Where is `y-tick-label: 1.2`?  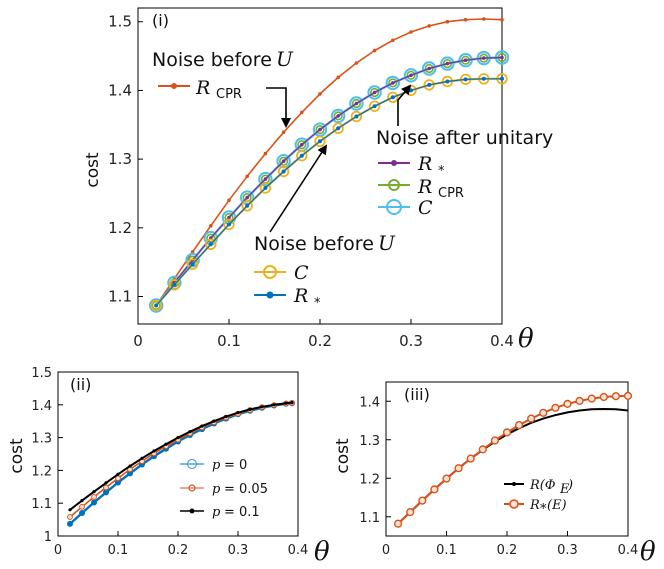
y-tick-label: 1.2 is located at coordinates (120, 228).